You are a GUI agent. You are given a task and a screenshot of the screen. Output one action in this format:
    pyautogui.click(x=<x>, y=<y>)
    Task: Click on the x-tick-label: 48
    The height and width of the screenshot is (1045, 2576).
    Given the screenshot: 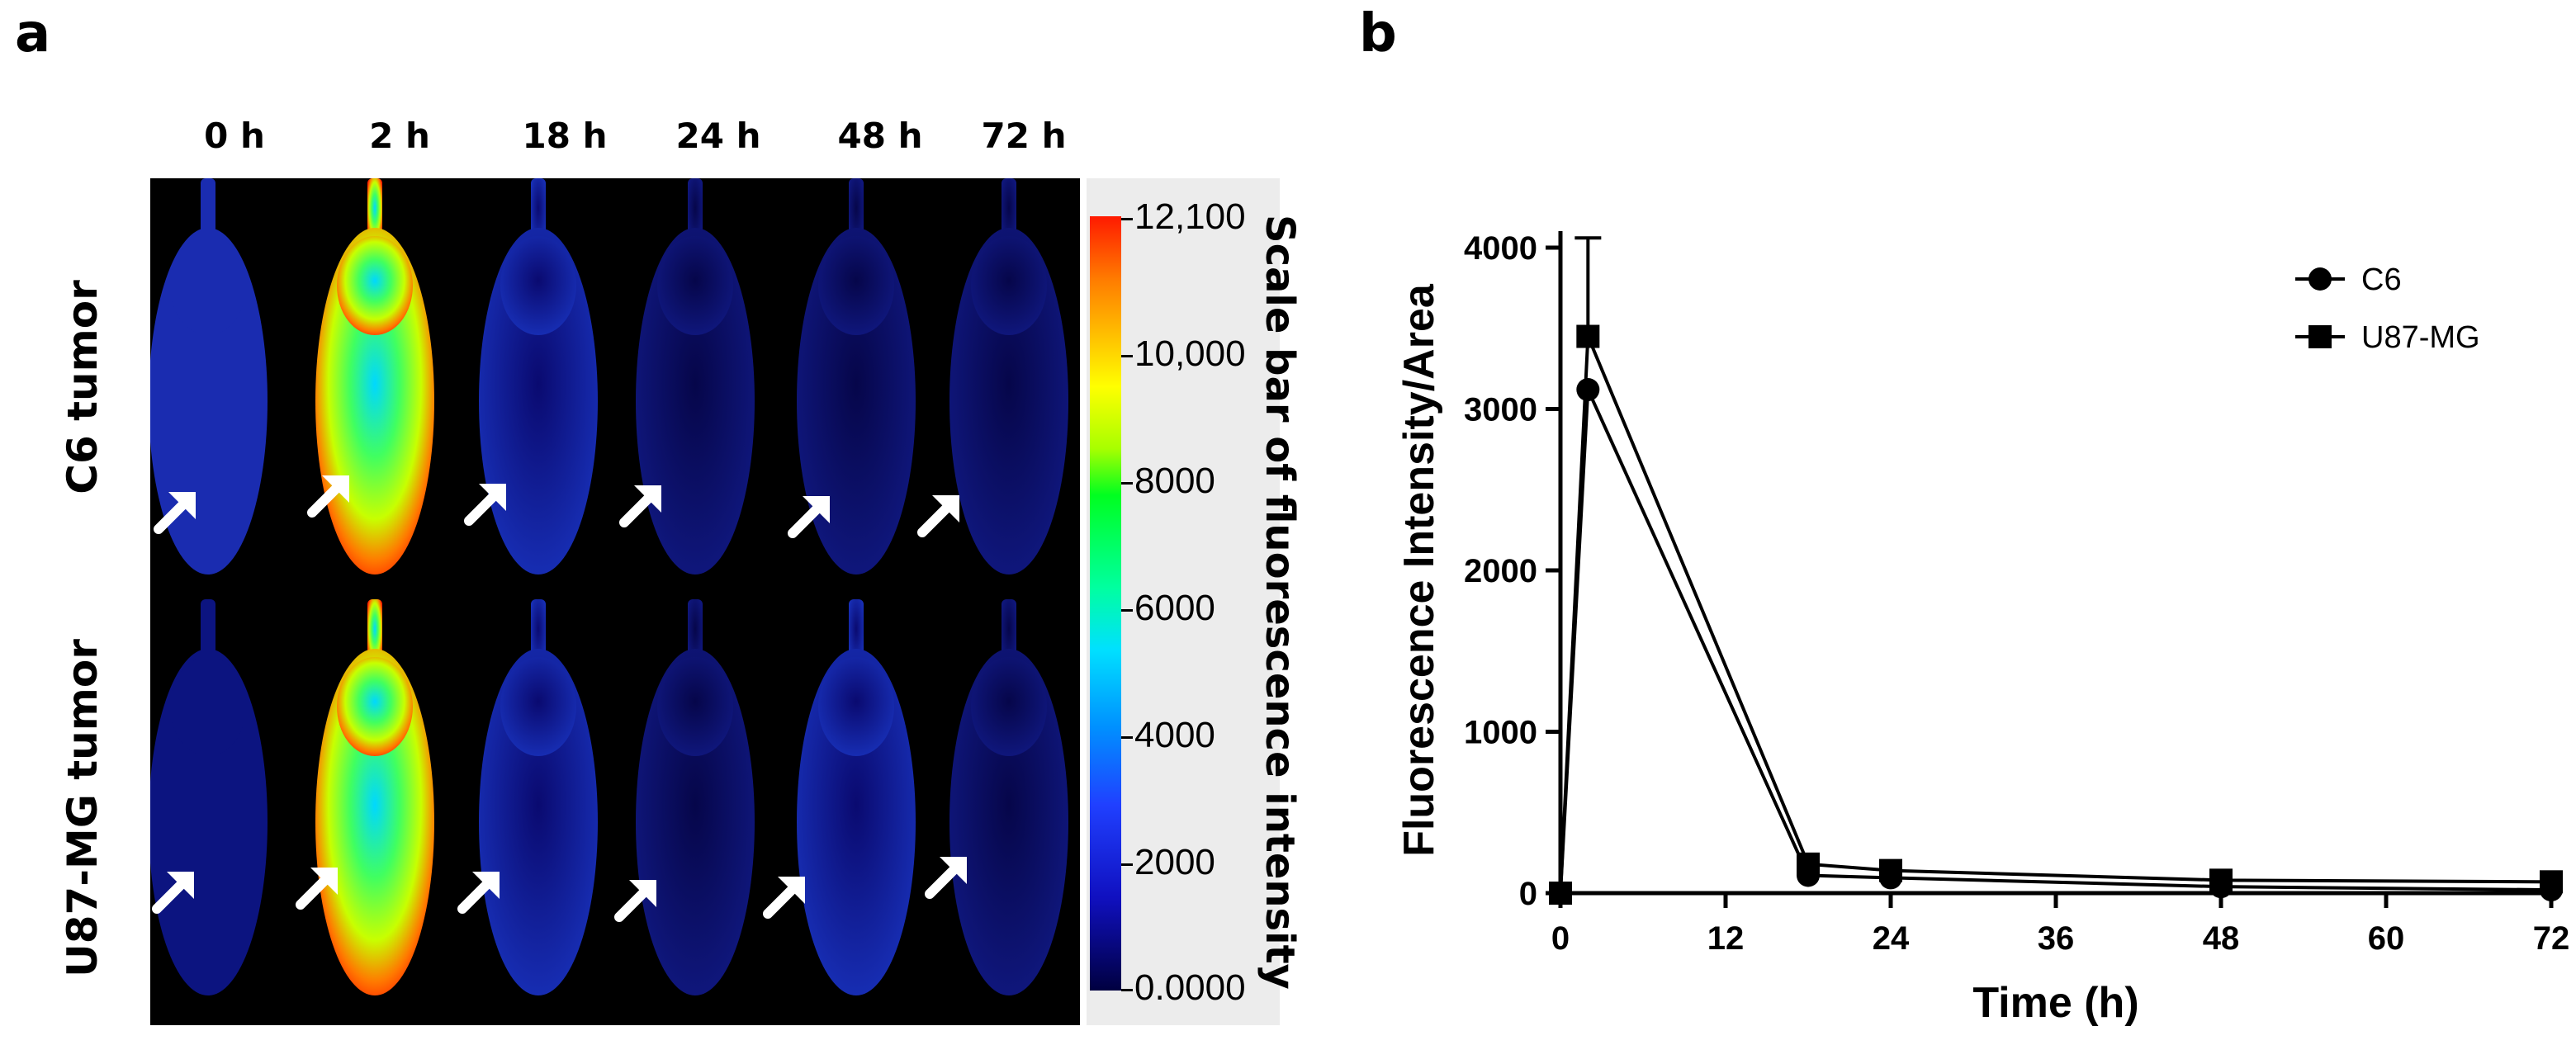 What is the action you would take?
    pyautogui.click(x=2221, y=938)
    